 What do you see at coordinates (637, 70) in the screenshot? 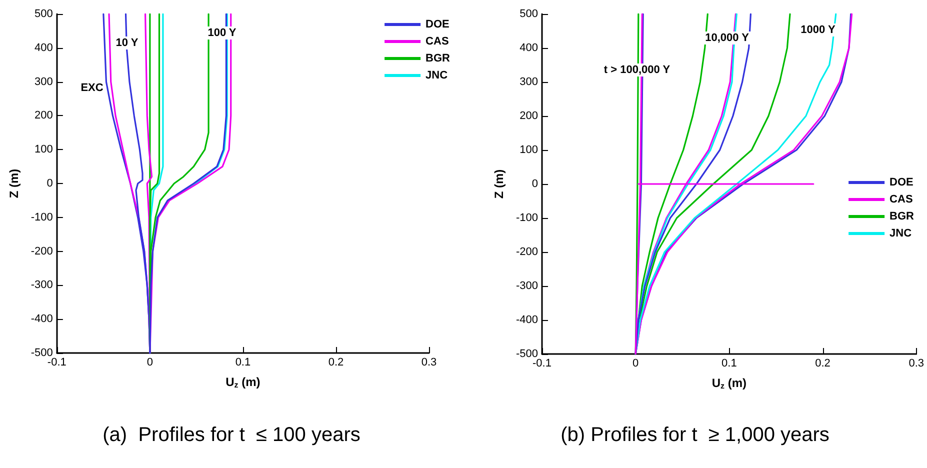
I see `annotation: t > 100,000 Y` at bounding box center [637, 70].